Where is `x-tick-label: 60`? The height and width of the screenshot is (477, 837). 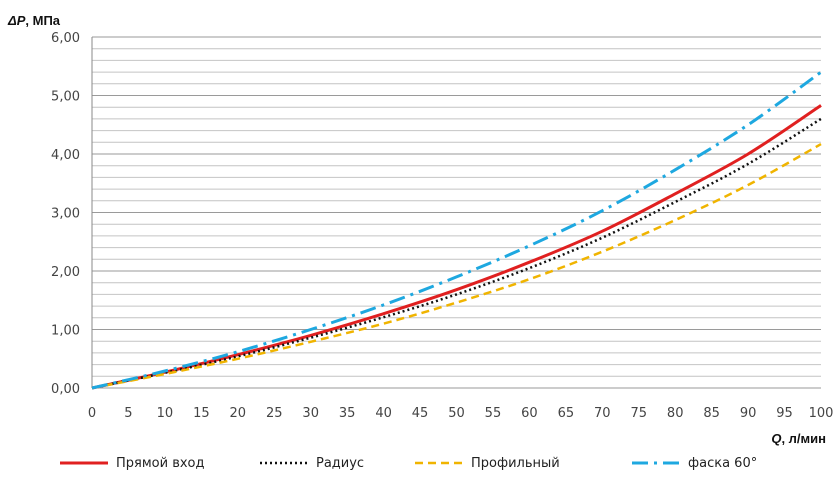
x-tick-label: 60 is located at coordinates (529, 413).